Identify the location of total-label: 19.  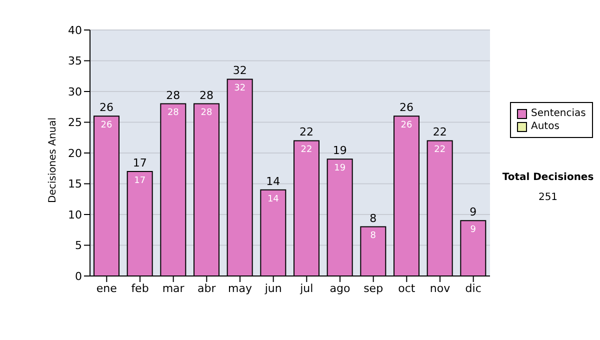
(339, 151).